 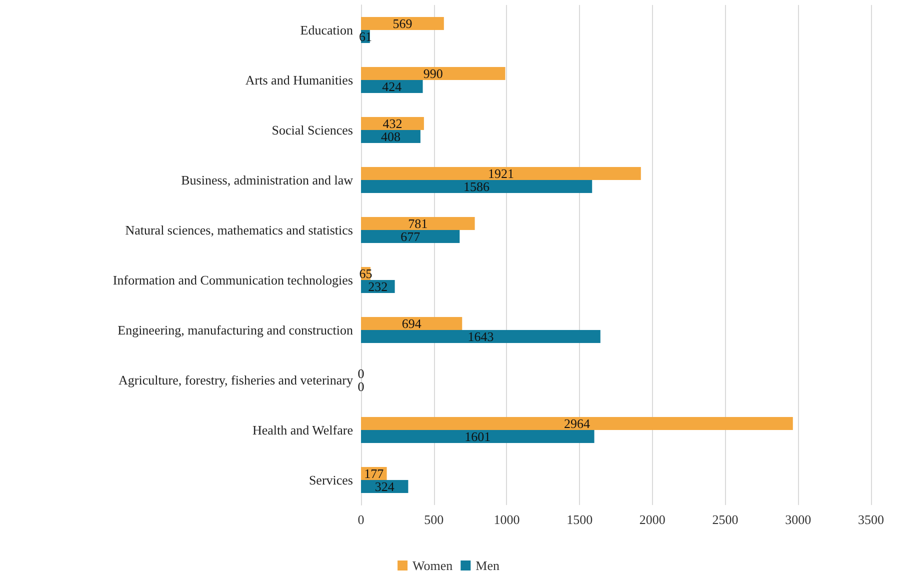 I want to click on data-label: 781, so click(x=418, y=223).